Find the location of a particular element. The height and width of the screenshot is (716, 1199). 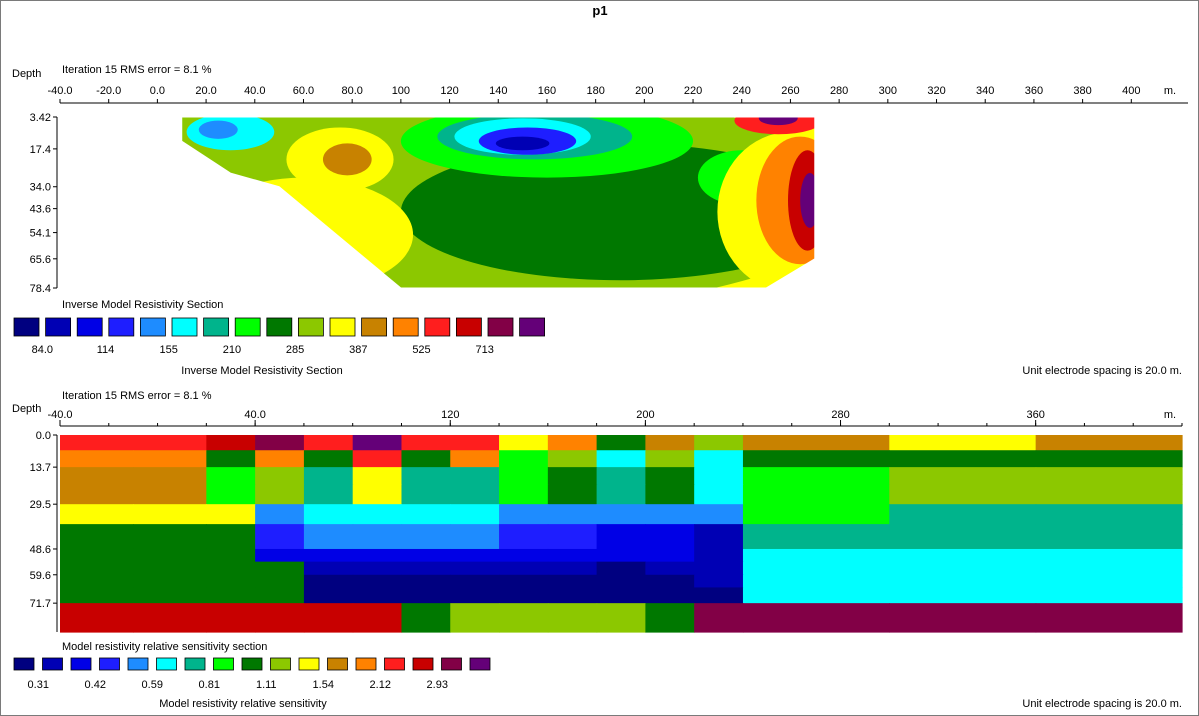

legend-heading: Inverse Model Resistivity Section is located at coordinates (142, 305).